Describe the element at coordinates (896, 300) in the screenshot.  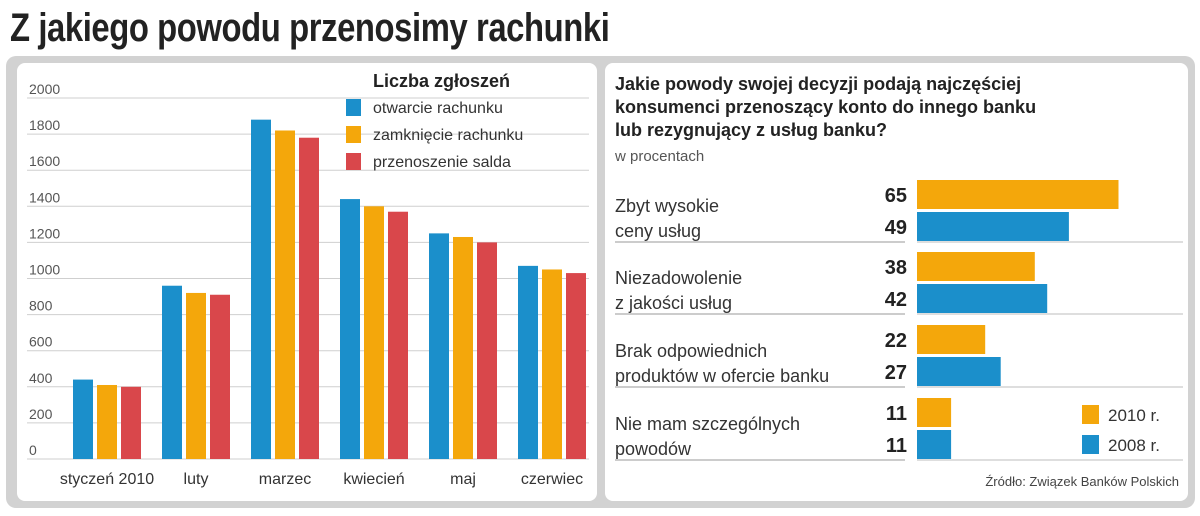
I see `value-label: 42` at that location.